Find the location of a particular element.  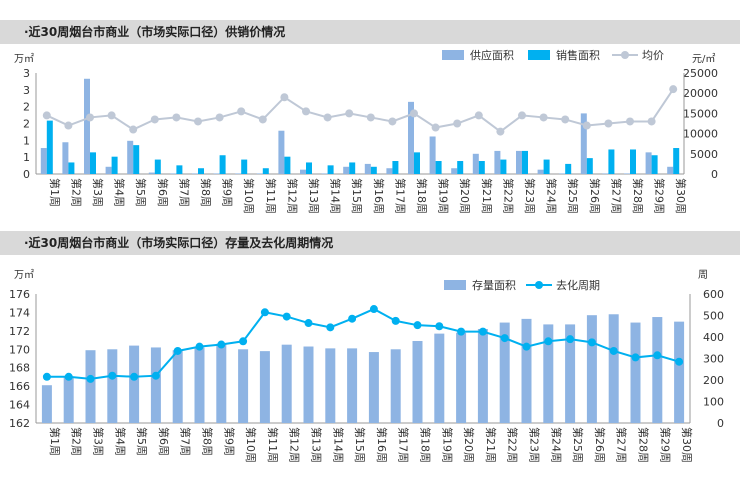

category-label: 第26周 is located at coordinates (595, 196).